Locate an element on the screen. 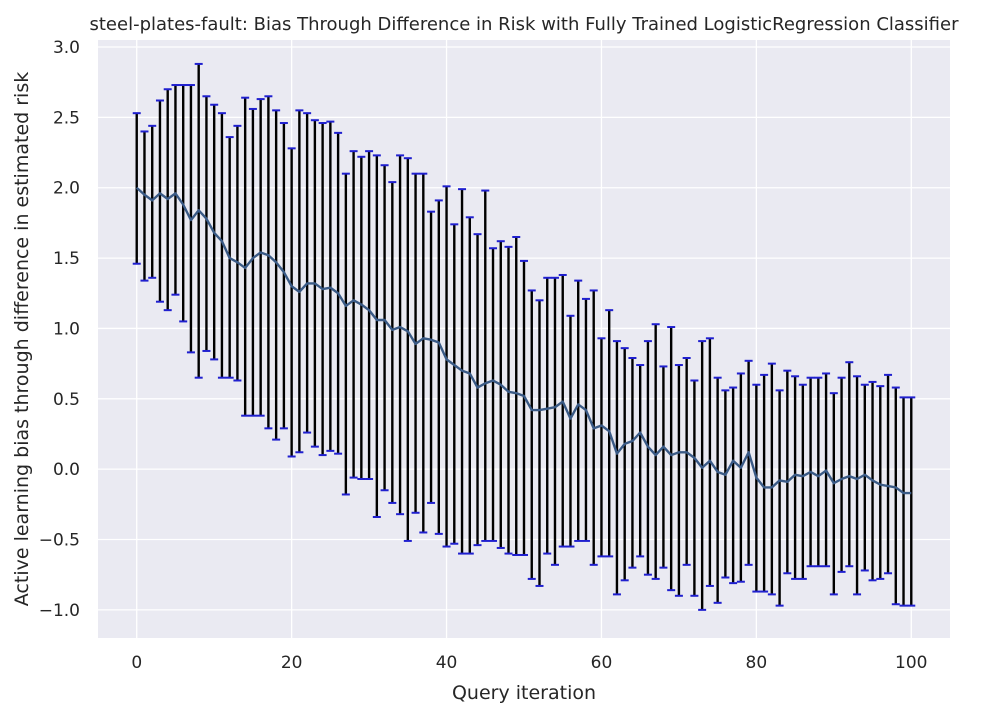 This screenshot has height=716, width=1006. x-tick-label: 40 is located at coordinates (447, 663).